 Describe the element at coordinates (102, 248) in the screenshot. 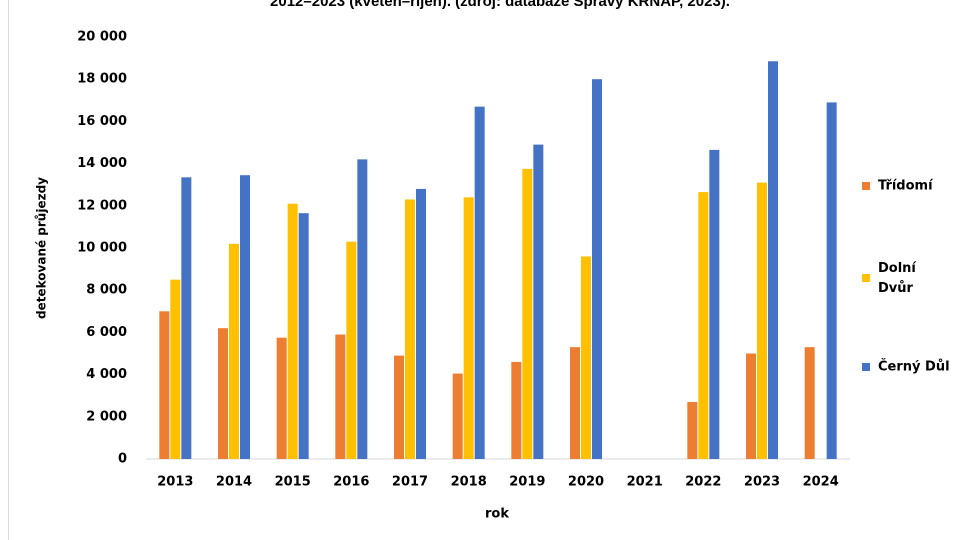

I see `y-tick-label: 10 000` at that location.